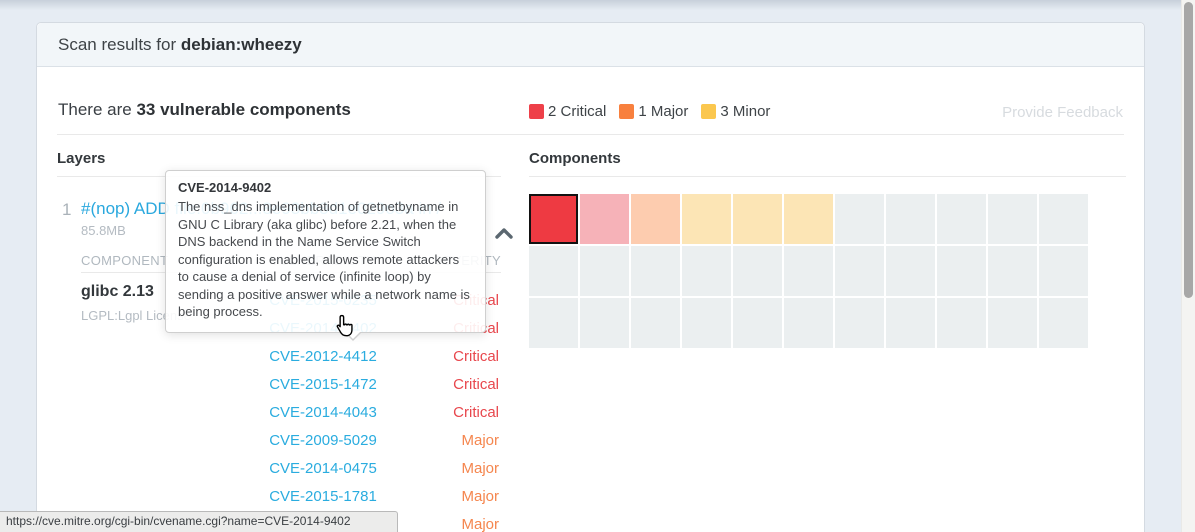 Image resolution: width=1195 pixels, height=532 pixels. I want to click on summary-divider, so click(590, 134).